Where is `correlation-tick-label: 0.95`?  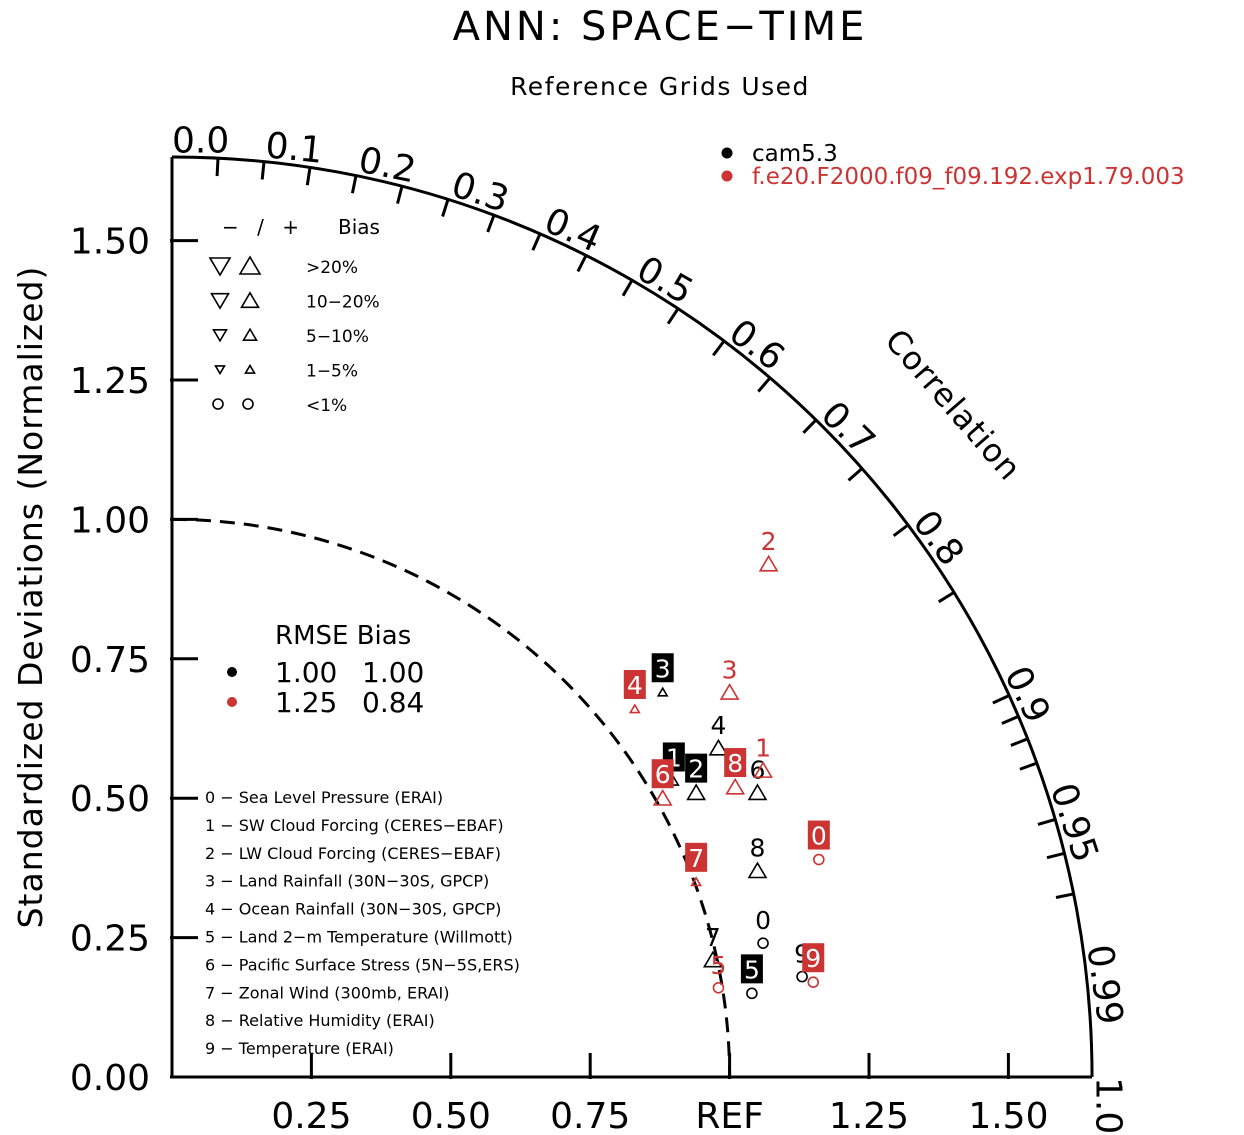 correlation-tick-label: 0.95 is located at coordinates (1074, 822).